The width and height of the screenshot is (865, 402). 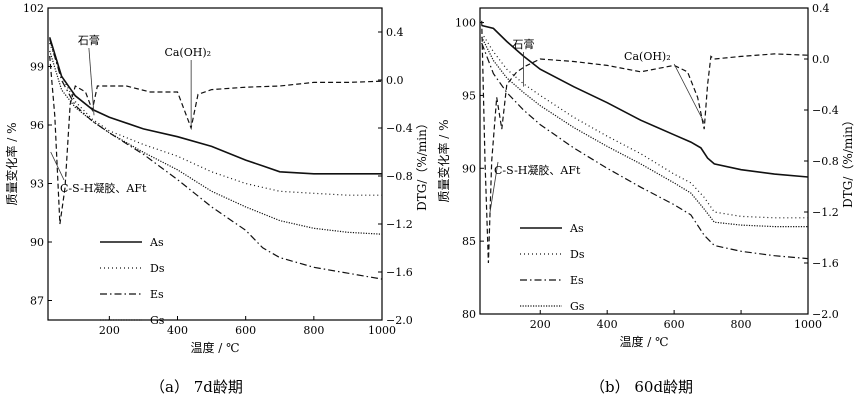 I want to click on y-left-tick-label: 93, so click(x=37, y=184).